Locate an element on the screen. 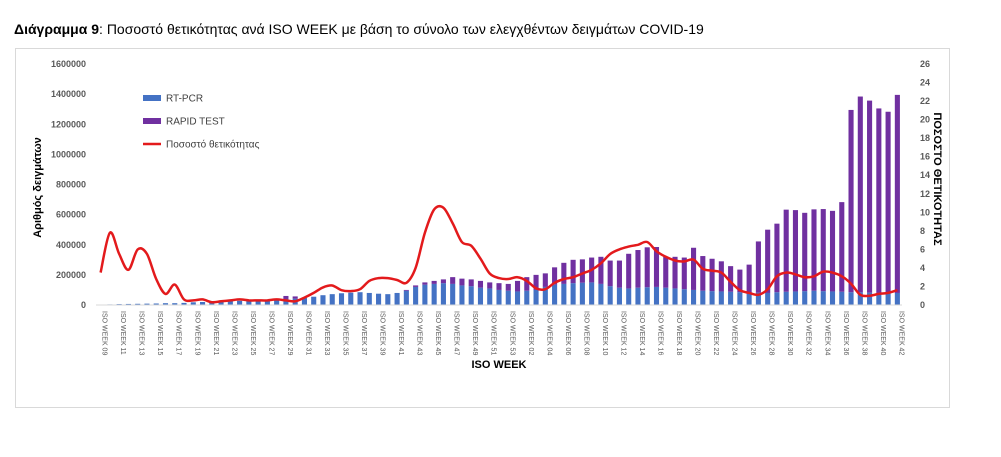 Image resolution: width=1001 pixels, height=457 pixels. x-tick-label: ISO WEEK 09 is located at coordinates (104, 333).